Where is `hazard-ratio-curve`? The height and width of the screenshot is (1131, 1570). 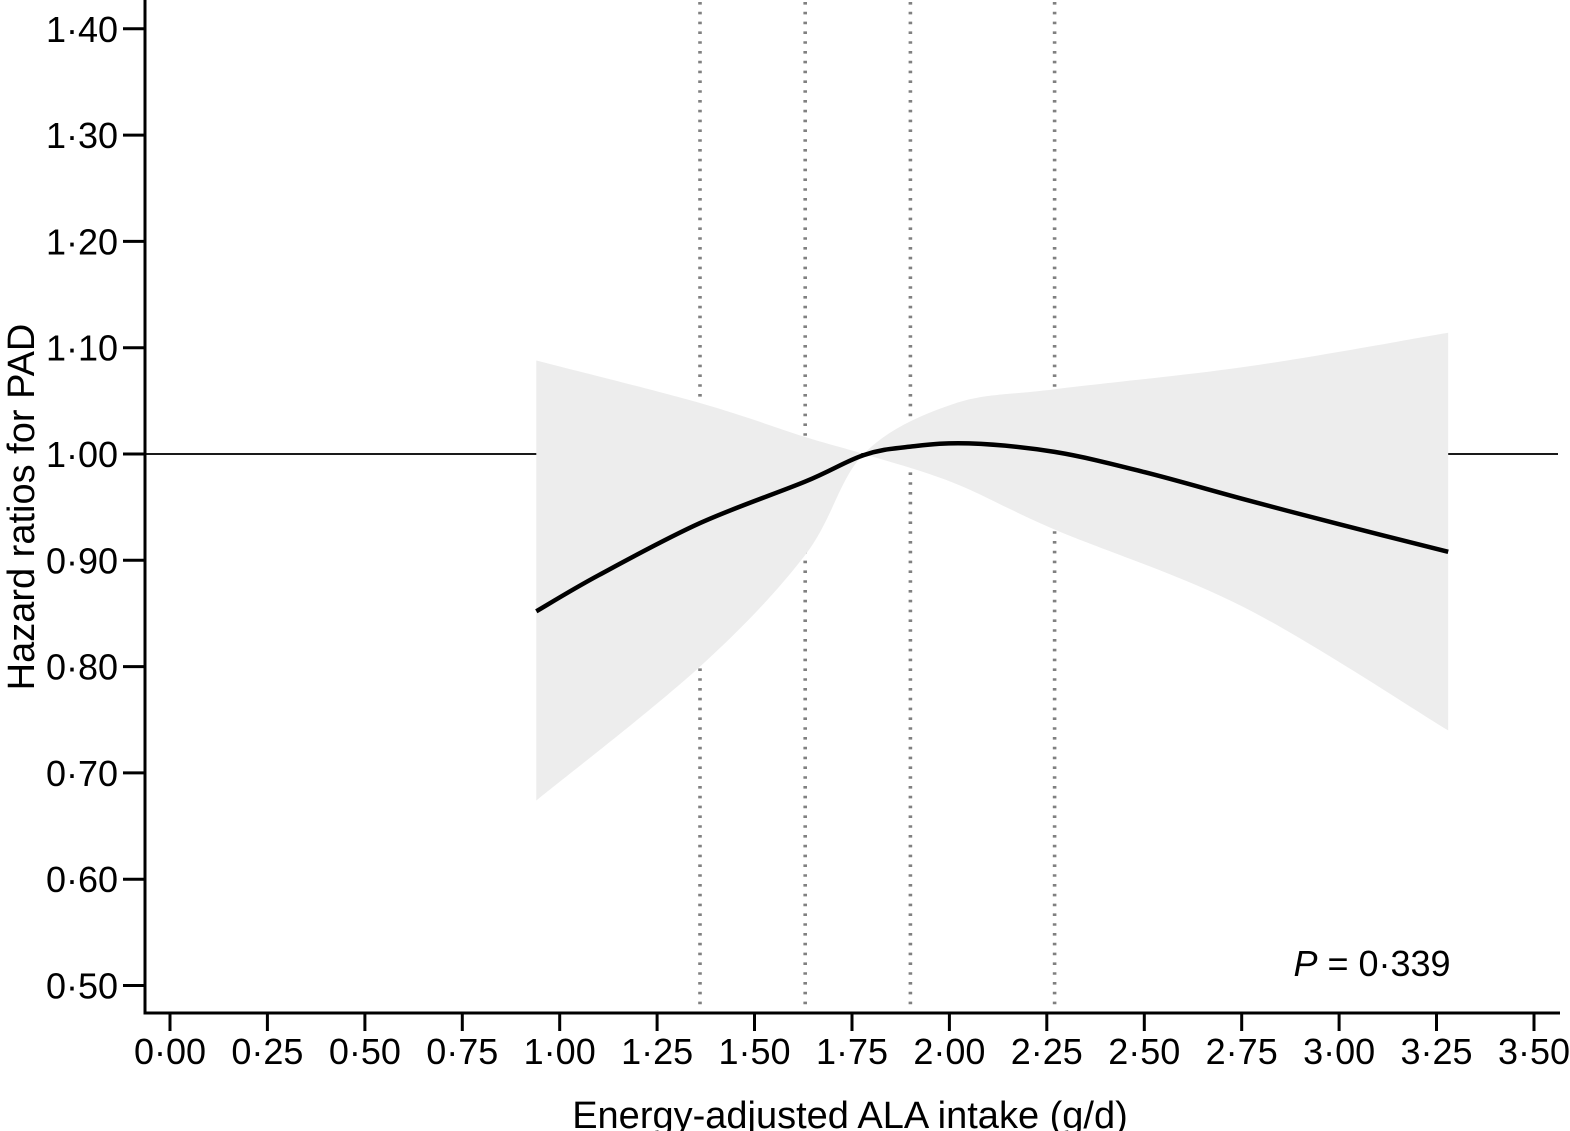
hazard-ratio-curve is located at coordinates (992, 527).